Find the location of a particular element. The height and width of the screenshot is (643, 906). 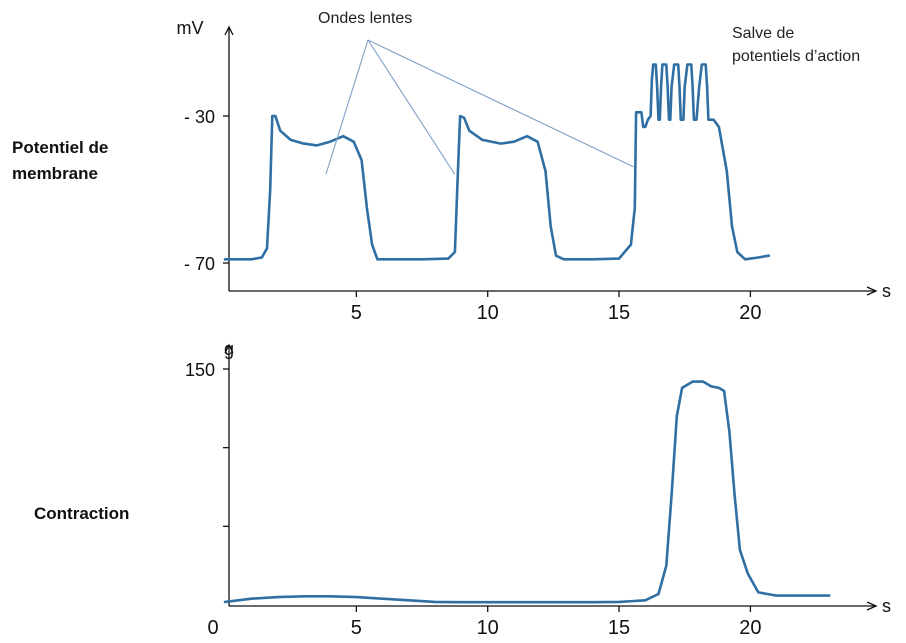

burst-annotation-line-1: Salve de is located at coordinates (763, 33).